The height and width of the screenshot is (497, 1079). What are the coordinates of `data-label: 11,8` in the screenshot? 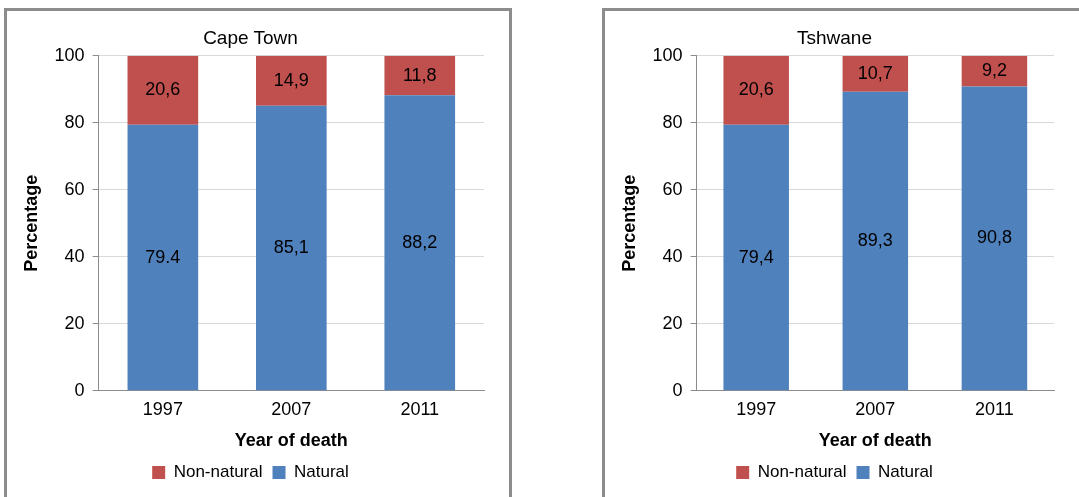 It's located at (419, 74).